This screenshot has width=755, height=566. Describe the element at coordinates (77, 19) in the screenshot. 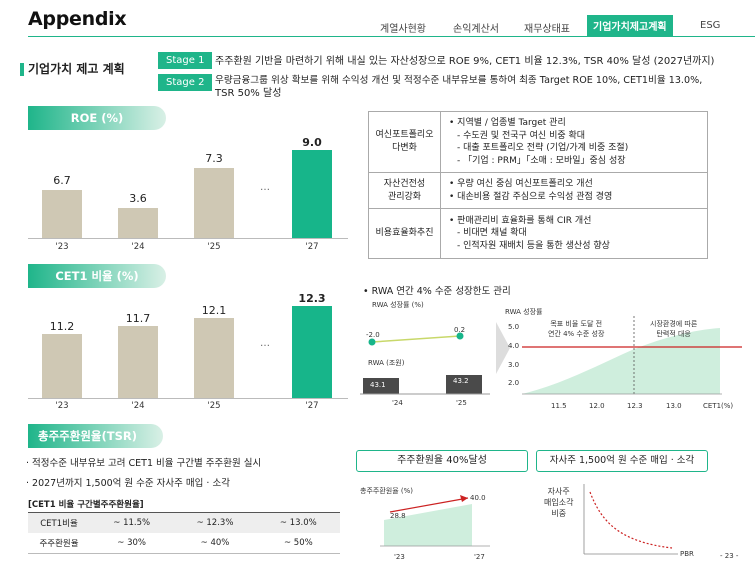

I see `page-title: Appendix` at that location.